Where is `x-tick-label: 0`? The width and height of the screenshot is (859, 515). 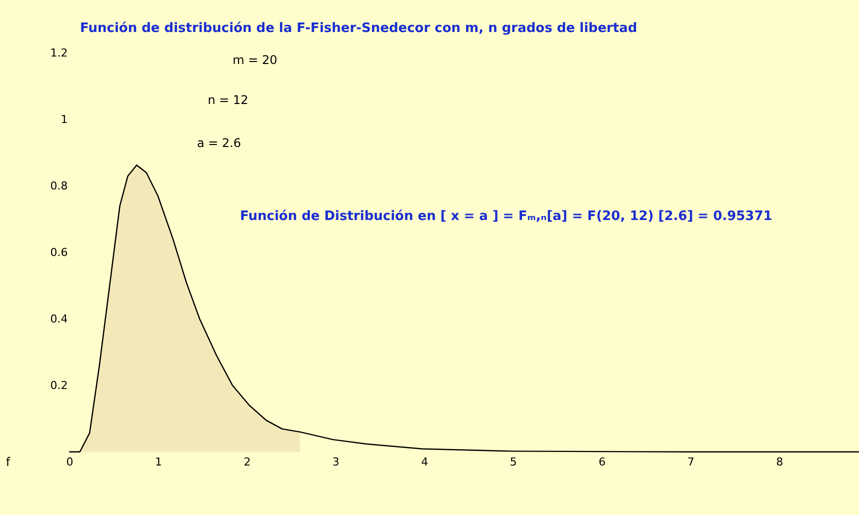 x-tick-label: 0 is located at coordinates (70, 461).